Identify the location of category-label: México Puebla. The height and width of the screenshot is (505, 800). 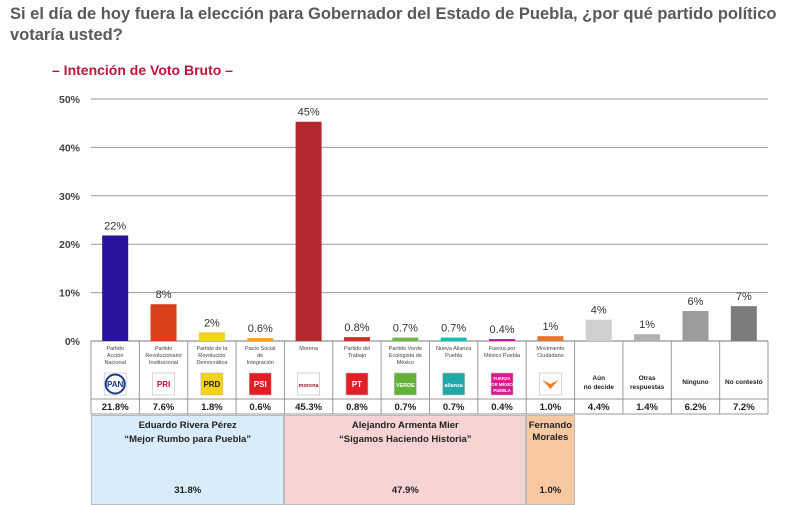
(502, 356).